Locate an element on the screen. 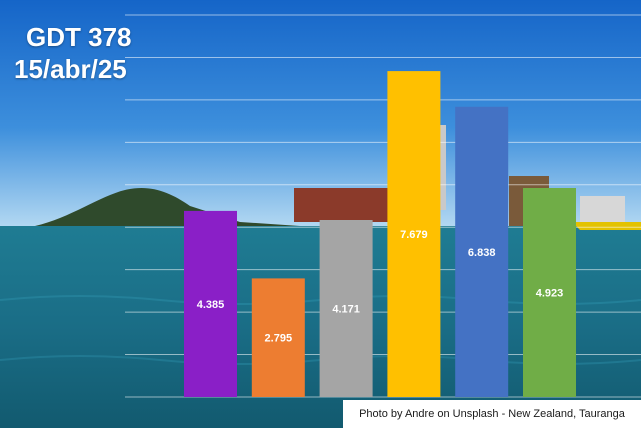 Image resolution: width=641 pixels, height=428 pixels. bar-value-label: 4.923 is located at coordinates (550, 294).